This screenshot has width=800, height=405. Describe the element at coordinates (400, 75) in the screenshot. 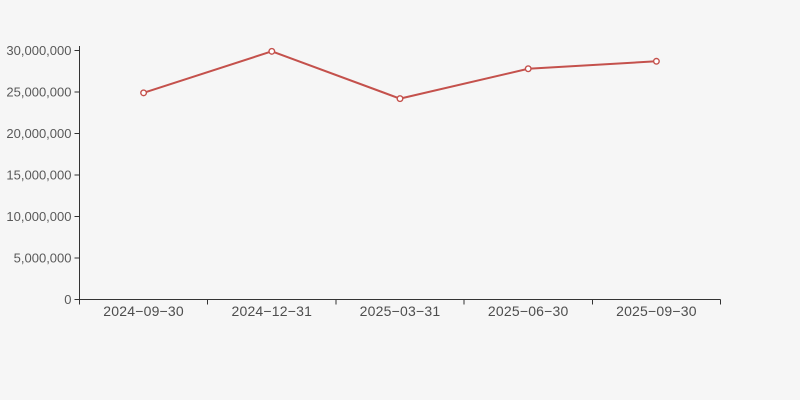

I see `series-line` at that location.